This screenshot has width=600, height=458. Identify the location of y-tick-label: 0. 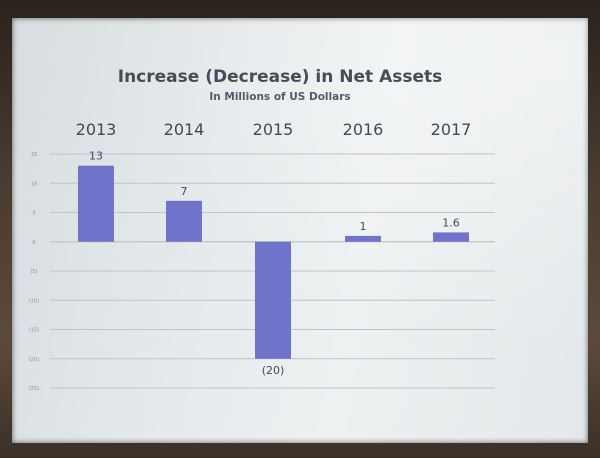
(33, 243).